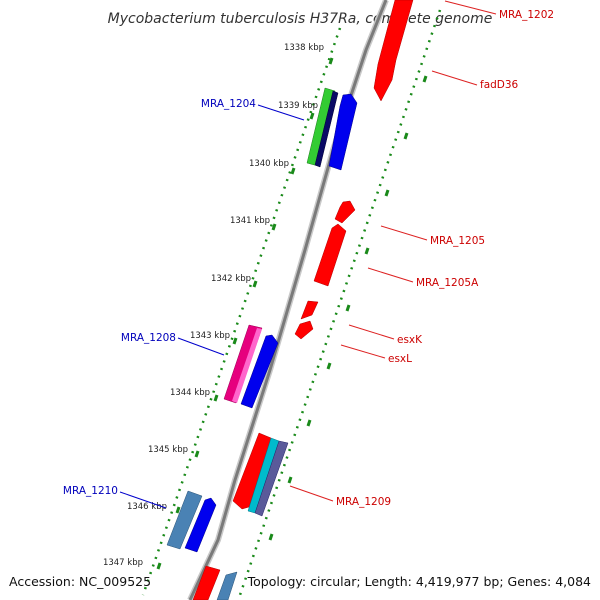 This screenshot has height=600, width=600. Describe the element at coordinates (250, 221) in the screenshot. I see `ruler-label-1341: 1341 kbp` at that location.